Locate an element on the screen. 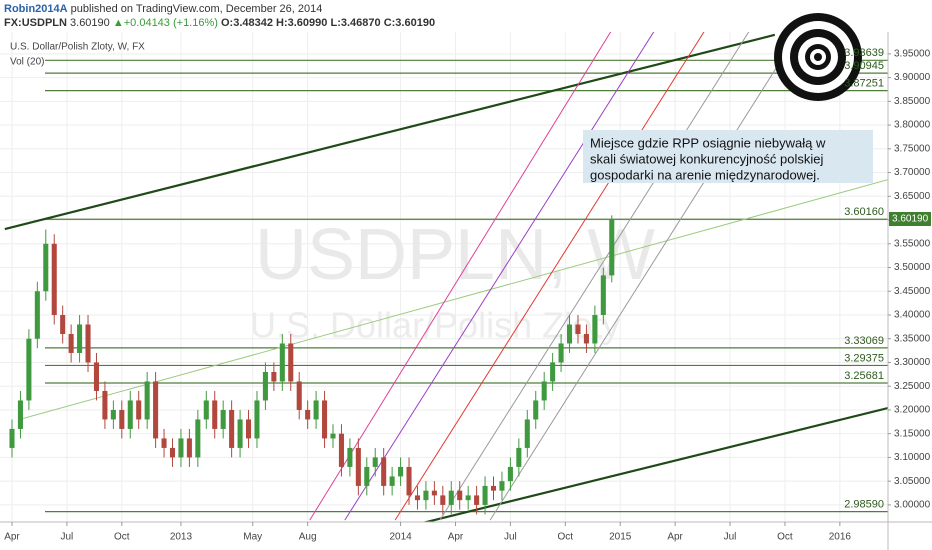 The image size is (932, 550). level-label: 3.90945 is located at coordinates (864, 66).